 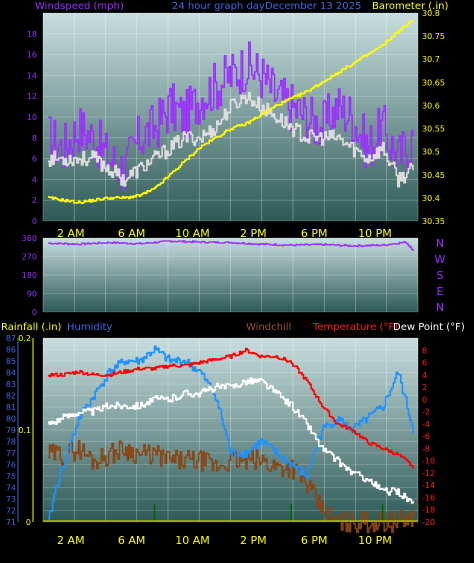 I want to click on temperature-tick-label: -16, so click(x=428, y=497).